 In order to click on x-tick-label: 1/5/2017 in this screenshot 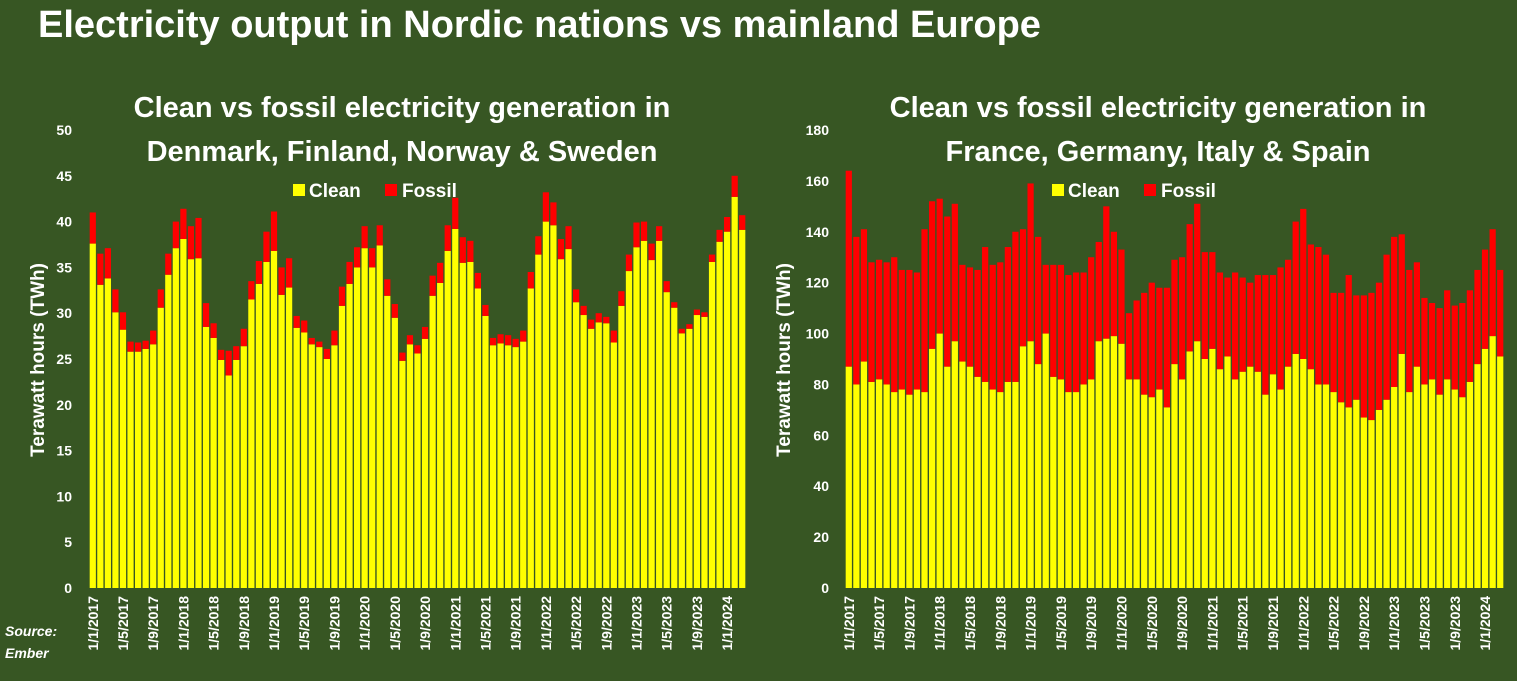, I will do `click(879, 623)`.